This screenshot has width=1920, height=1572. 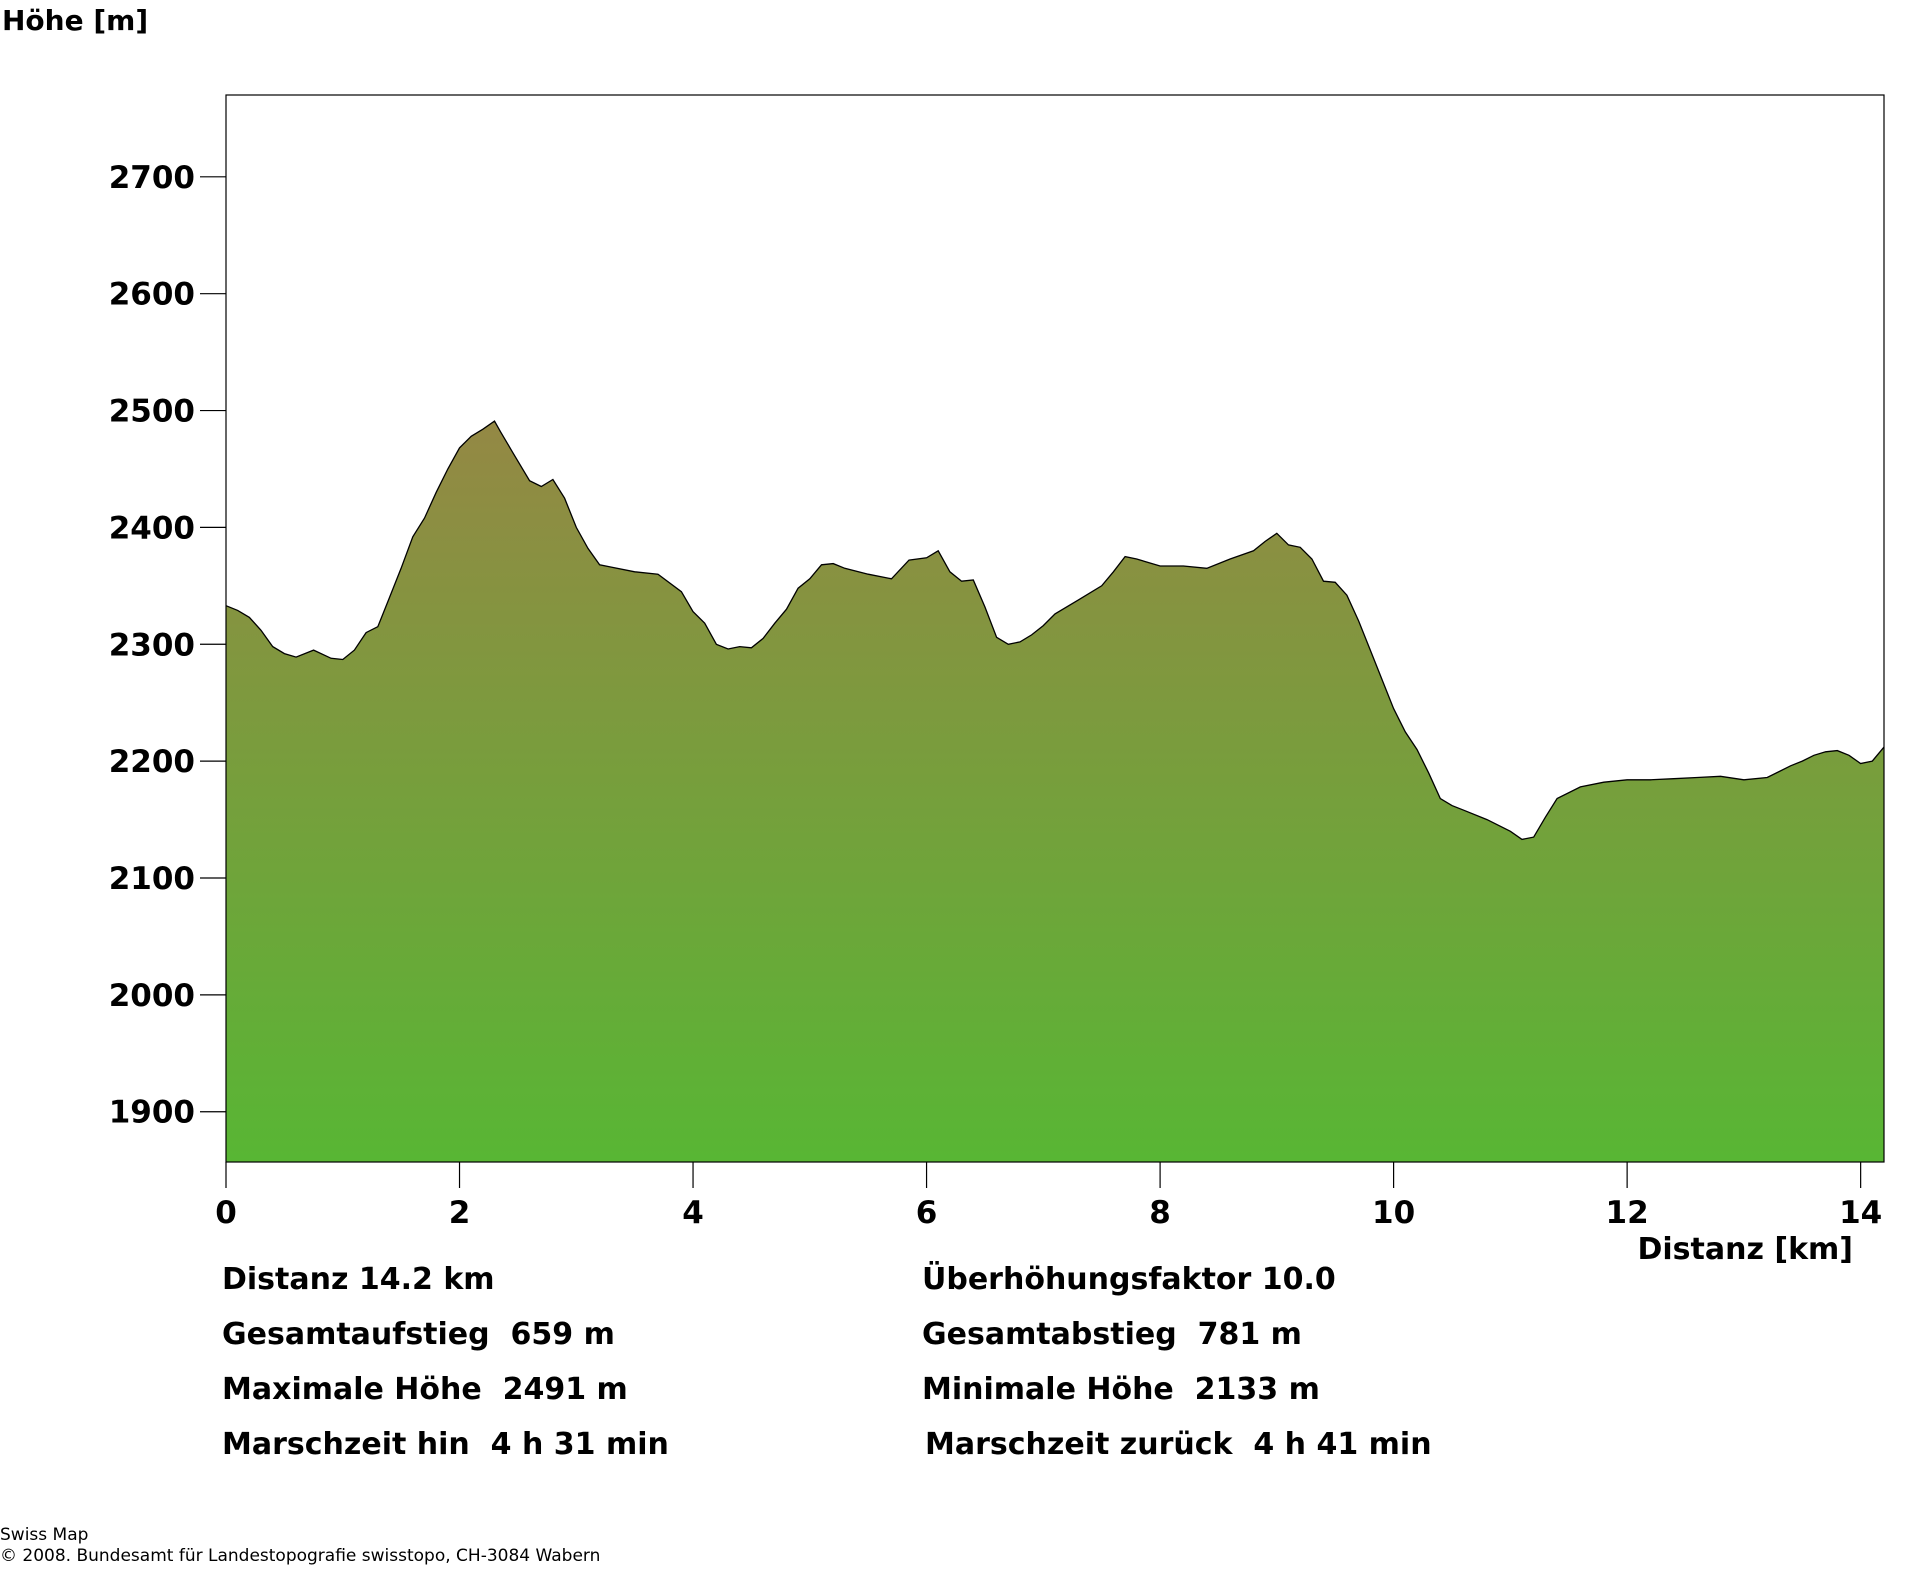 What do you see at coordinates (1129, 1279) in the screenshot?
I see `stat-exaggeration: Überhöhungsfaktor 10.0` at bounding box center [1129, 1279].